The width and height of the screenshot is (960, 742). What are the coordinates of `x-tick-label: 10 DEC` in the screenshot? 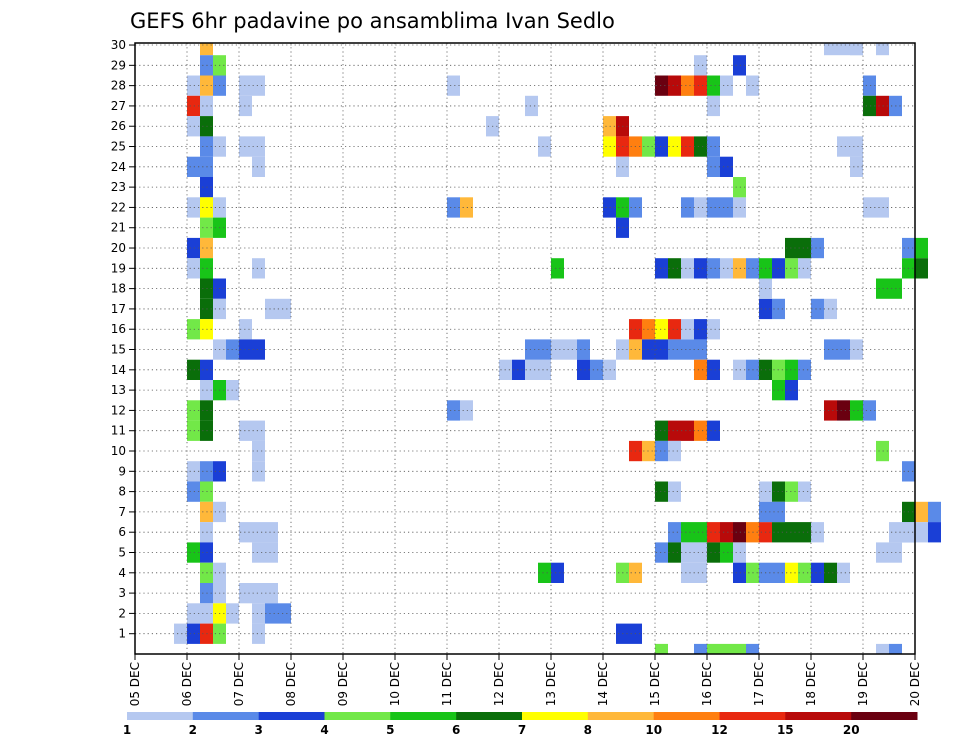 It's located at (395, 684).